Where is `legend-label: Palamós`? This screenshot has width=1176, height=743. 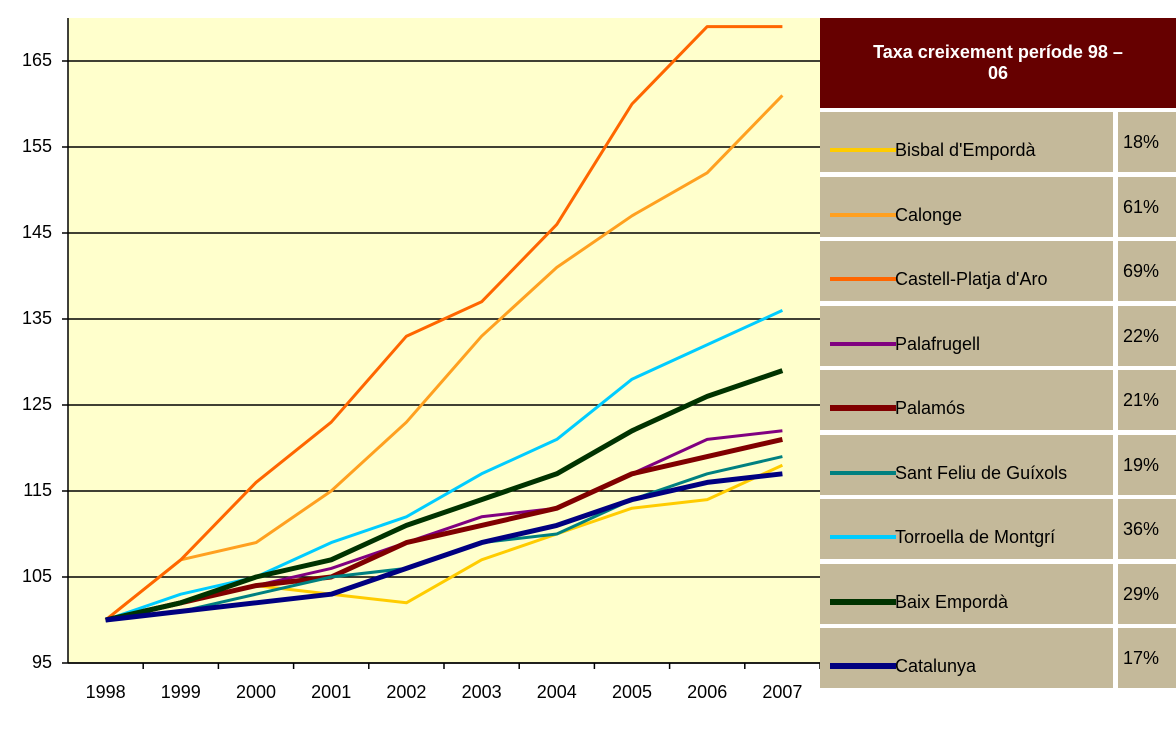
legend-label: Palamós is located at coordinates (930, 408).